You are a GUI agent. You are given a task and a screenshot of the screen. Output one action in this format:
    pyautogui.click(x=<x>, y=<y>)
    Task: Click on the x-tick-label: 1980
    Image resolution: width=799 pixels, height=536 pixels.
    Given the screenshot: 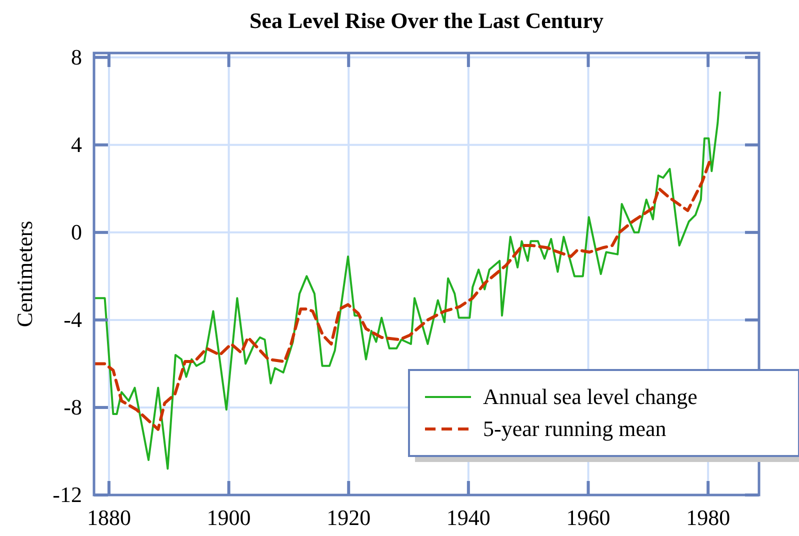 What is the action you would take?
    pyautogui.click(x=708, y=517)
    